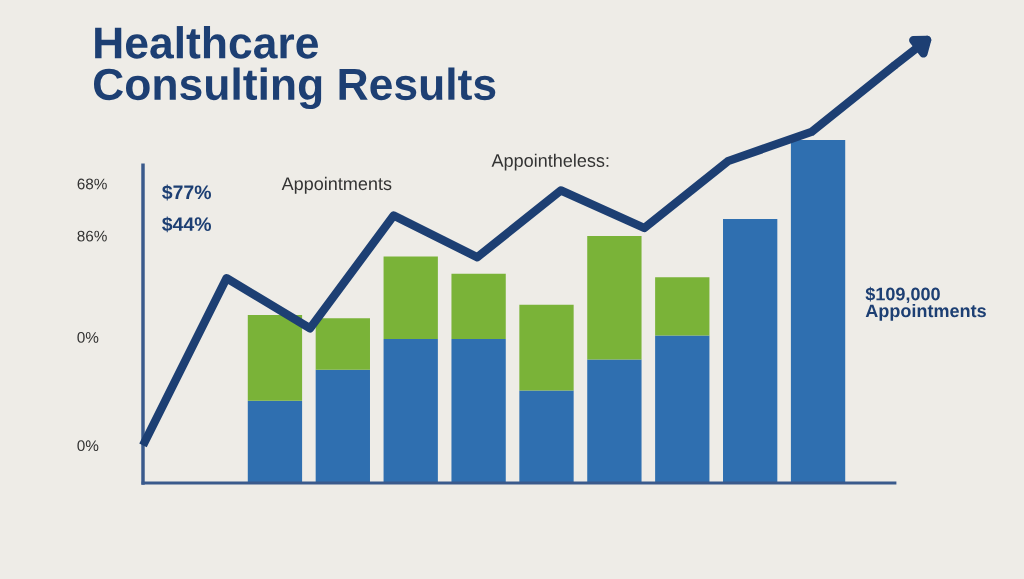  Describe the element at coordinates (187, 224) in the screenshot. I see `annotation: $44%` at that location.